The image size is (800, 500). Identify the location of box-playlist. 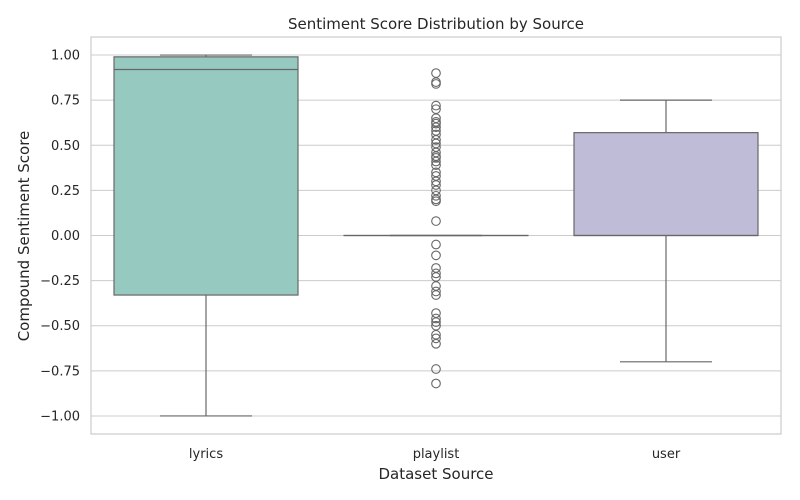
(436, 228).